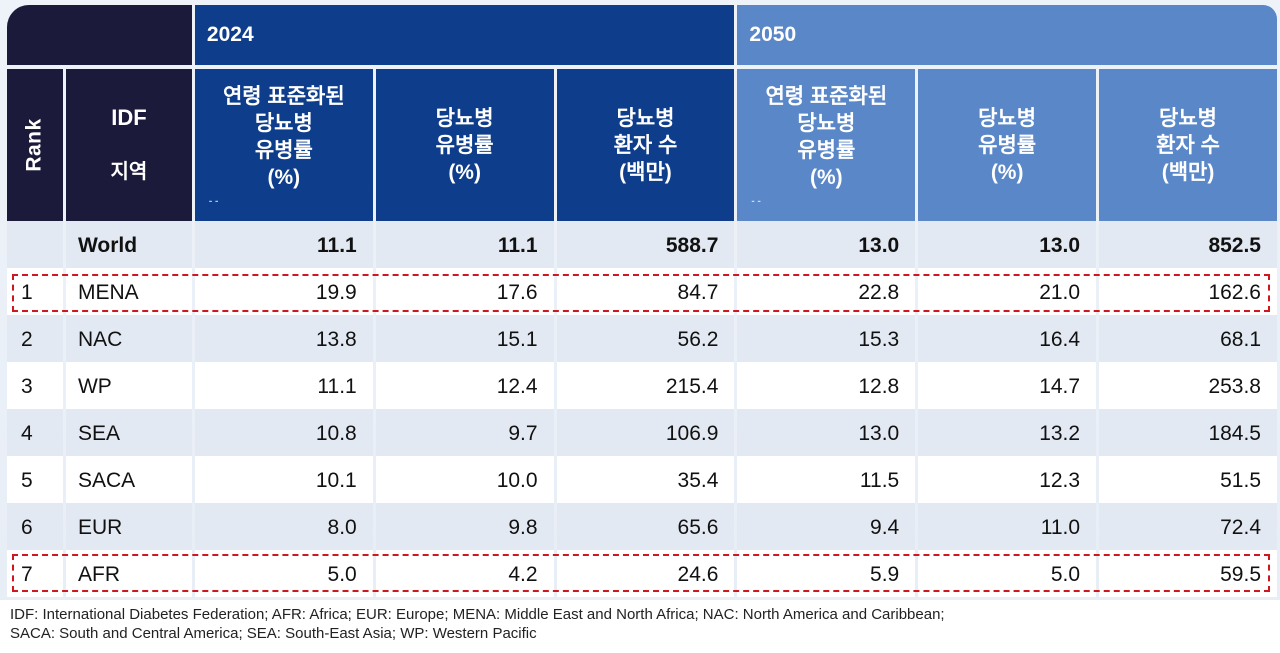 This screenshot has height=653, width=1280. Describe the element at coordinates (1007, 338) in the screenshot. I see `value-2050-prevalence: 16.4` at that location.